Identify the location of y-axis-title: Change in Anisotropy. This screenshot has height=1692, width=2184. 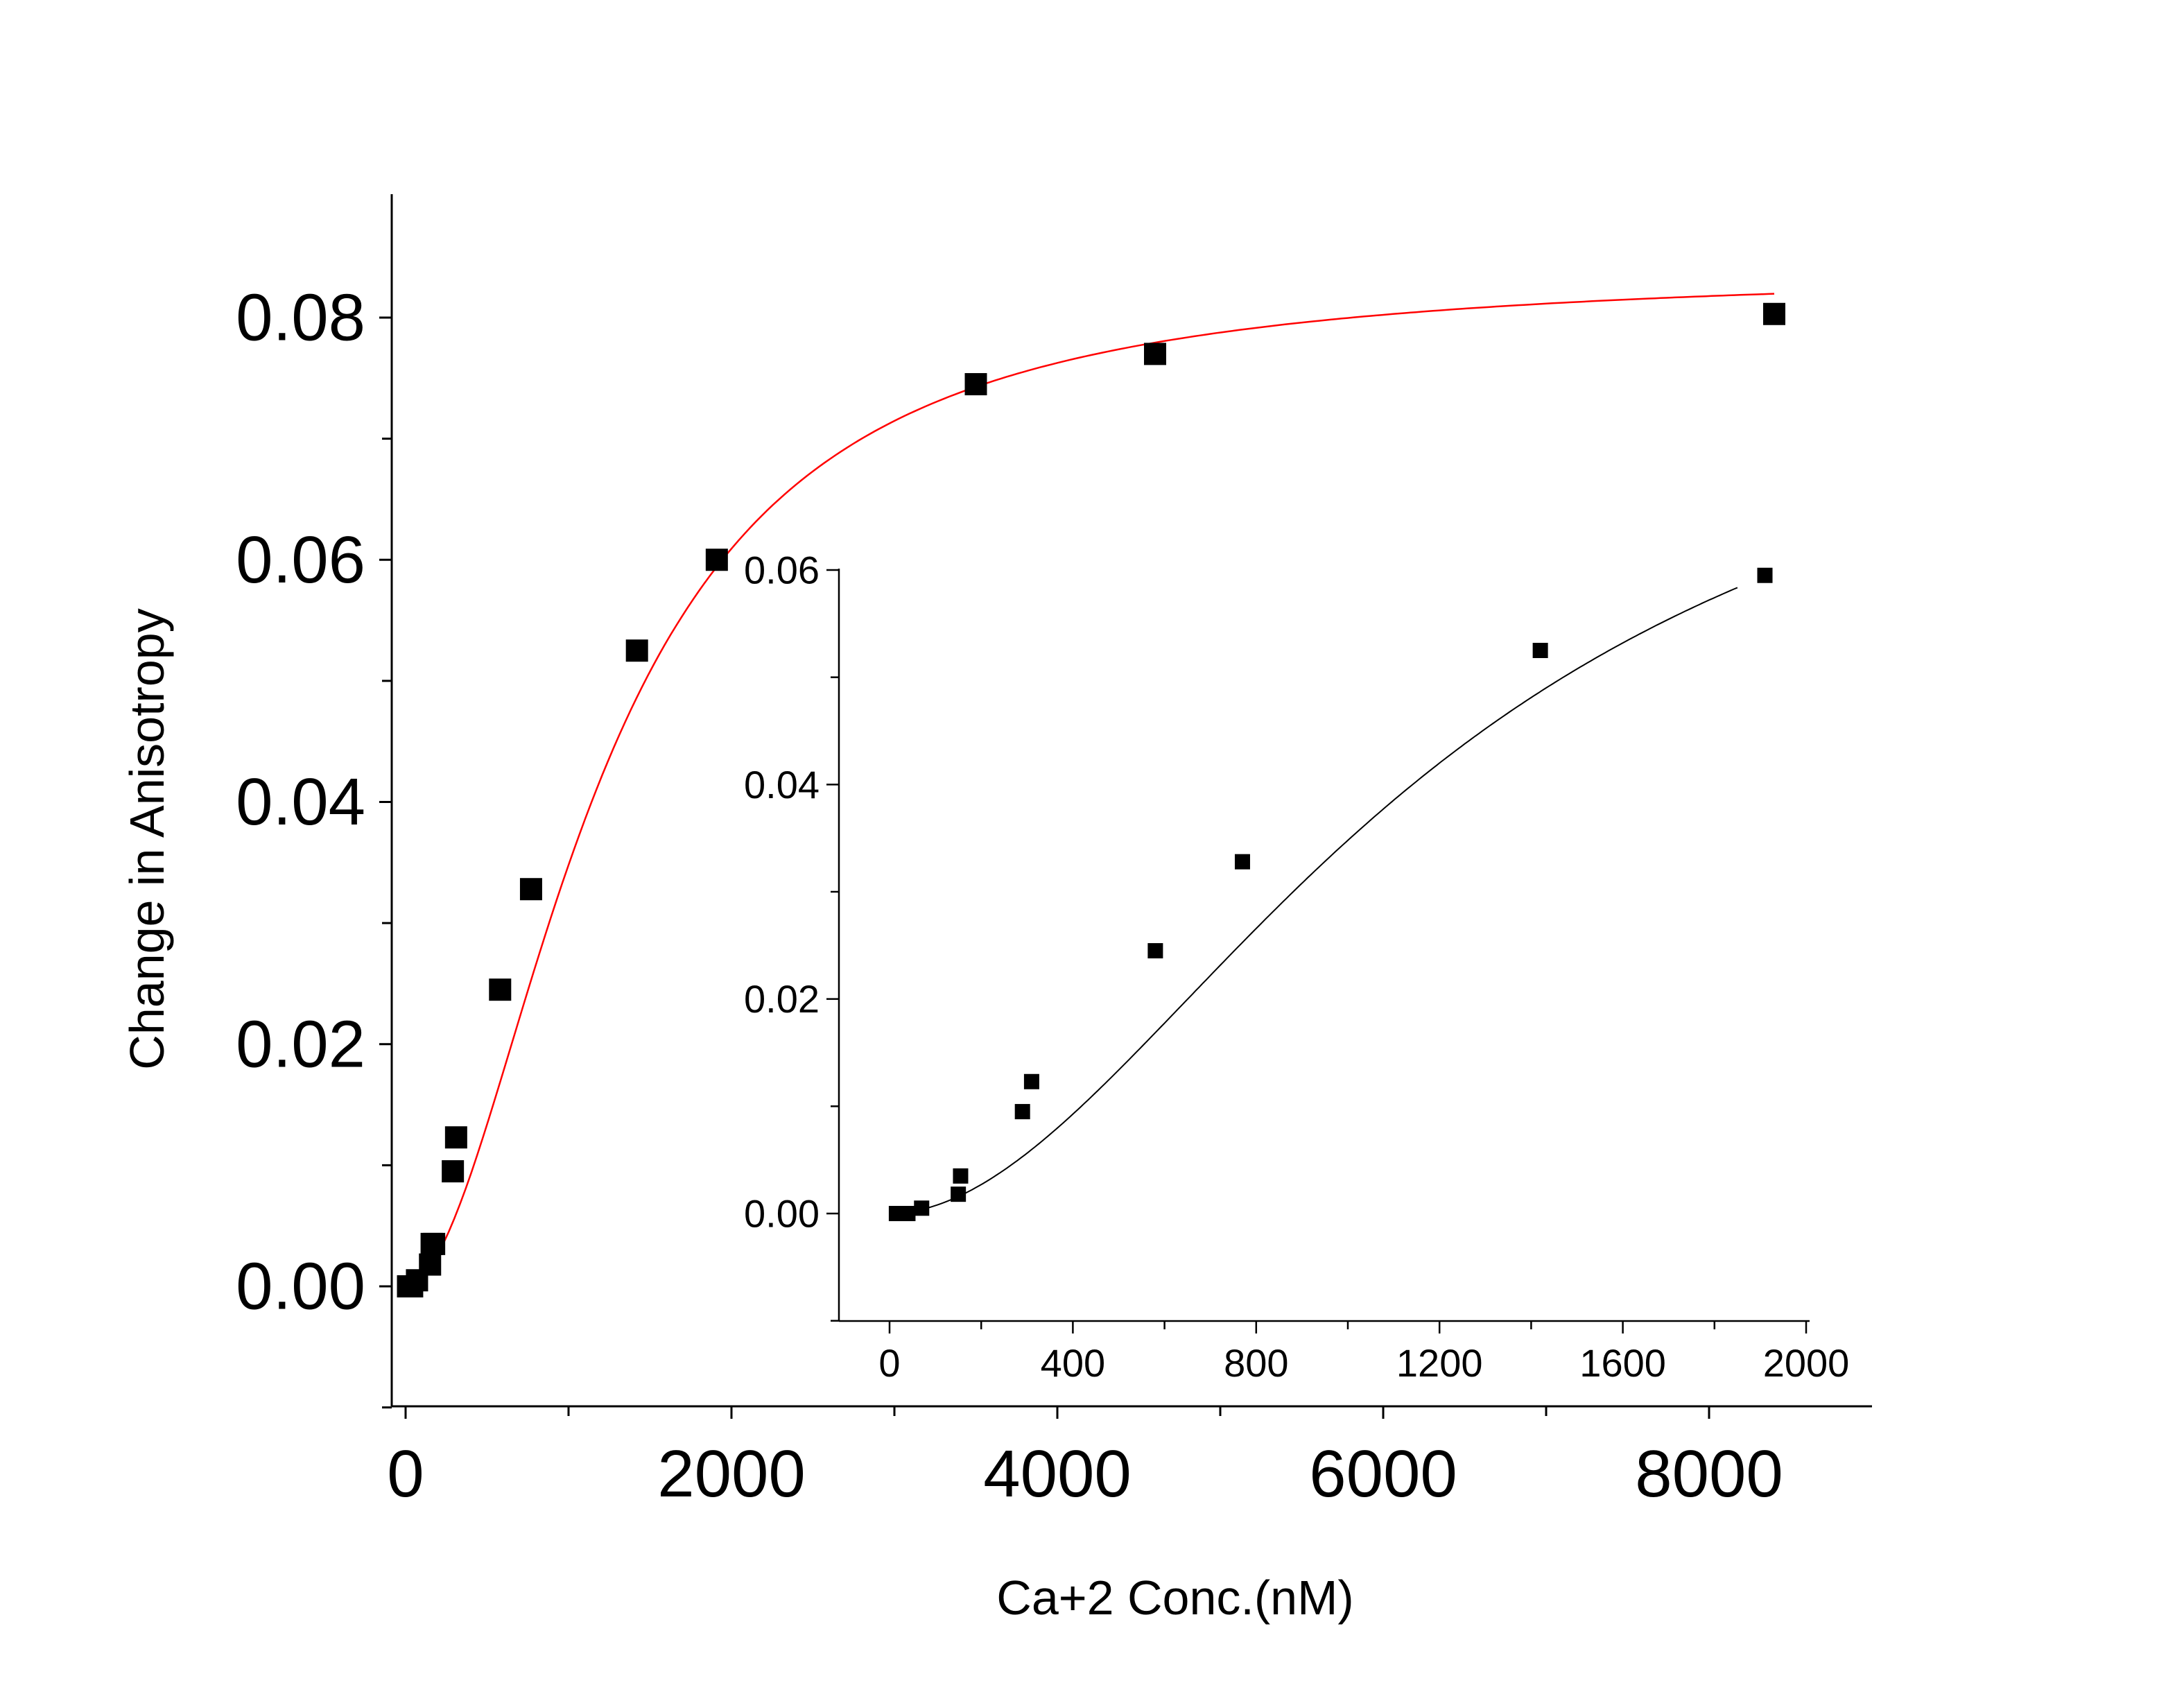
(147, 839).